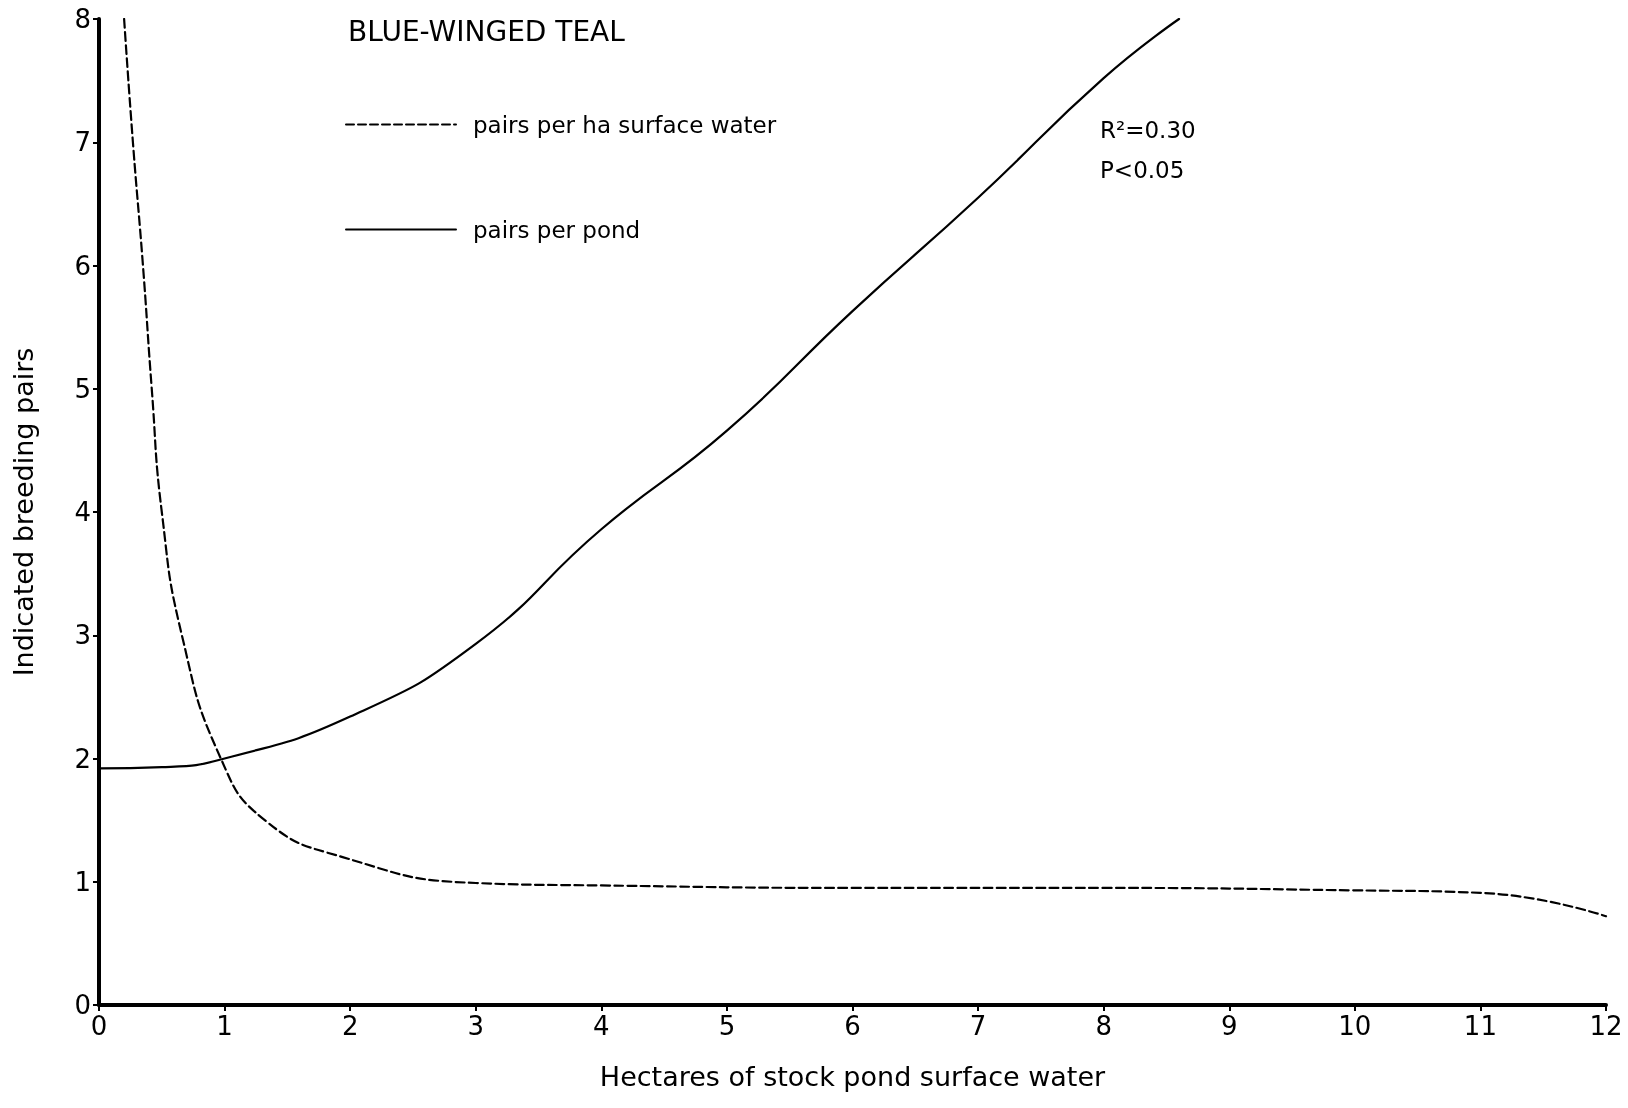 The image size is (1628, 1108). What do you see at coordinates (1355, 1026) in the screenshot?
I see `x-tick-label: 10` at bounding box center [1355, 1026].